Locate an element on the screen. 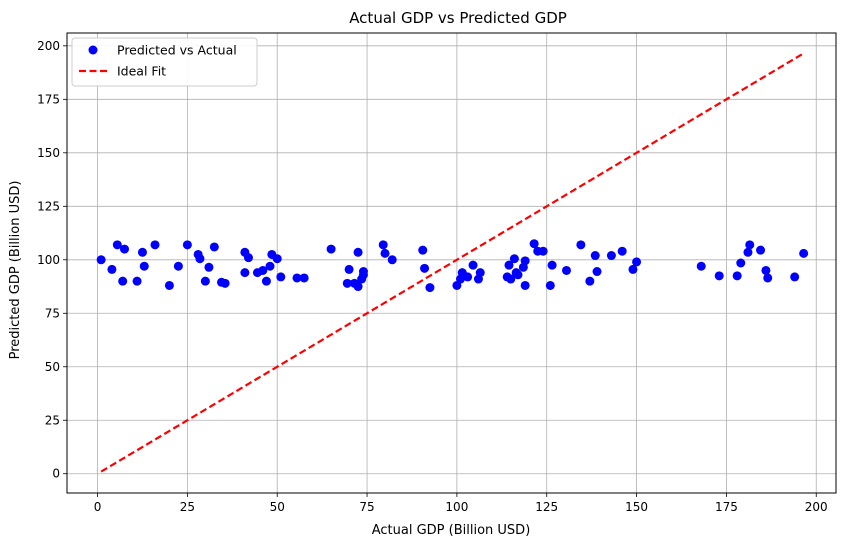  x-tick-label: 25 is located at coordinates (187, 507).